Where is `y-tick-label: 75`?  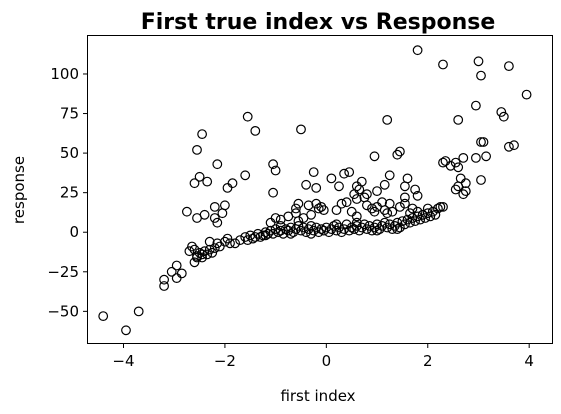
y-tick-label: 75 is located at coordinates (69, 114).